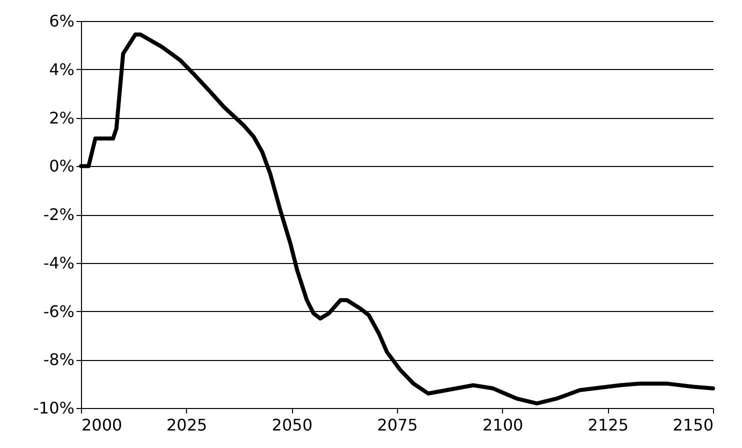 This screenshot has width=742, height=448. Describe the element at coordinates (61, 118) in the screenshot. I see `y-tick-label: 2%` at that location.